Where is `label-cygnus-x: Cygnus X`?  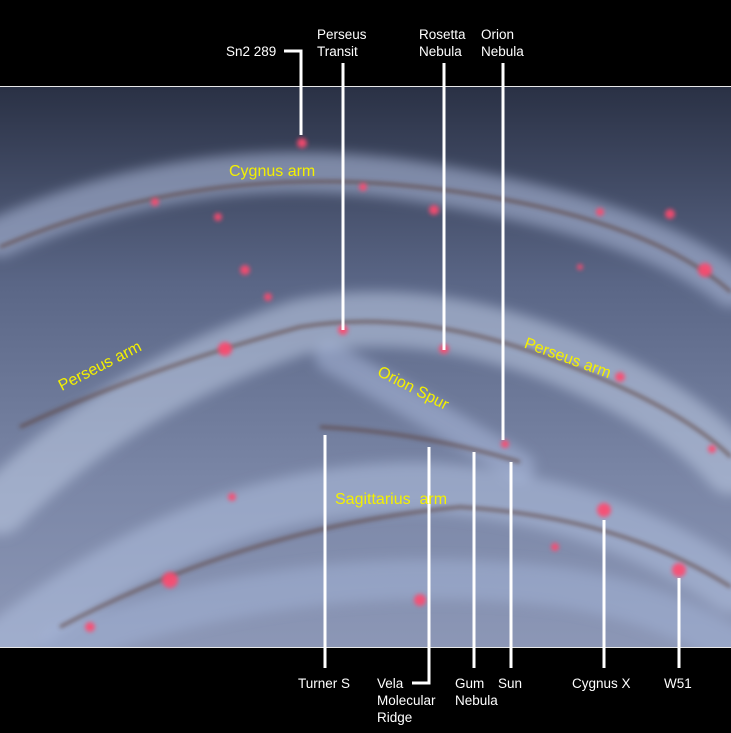 label-cygnus-x: Cygnus X is located at coordinates (601, 683).